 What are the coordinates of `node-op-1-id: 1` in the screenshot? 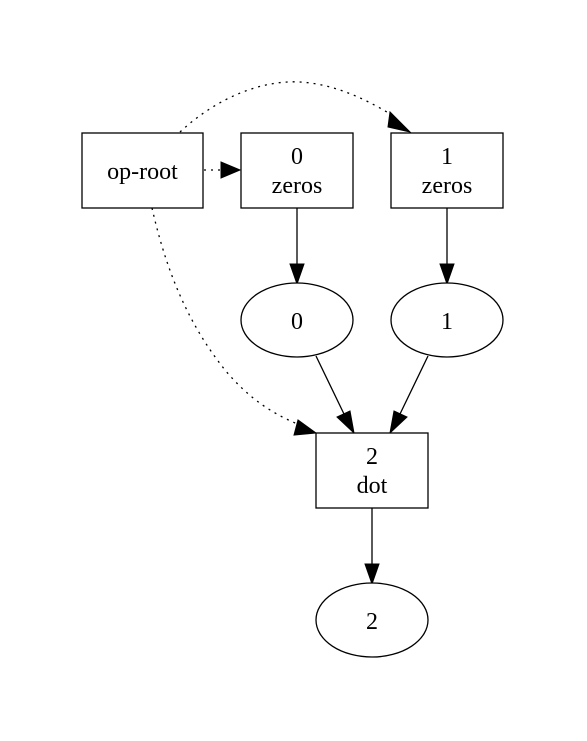 It's located at (447, 157).